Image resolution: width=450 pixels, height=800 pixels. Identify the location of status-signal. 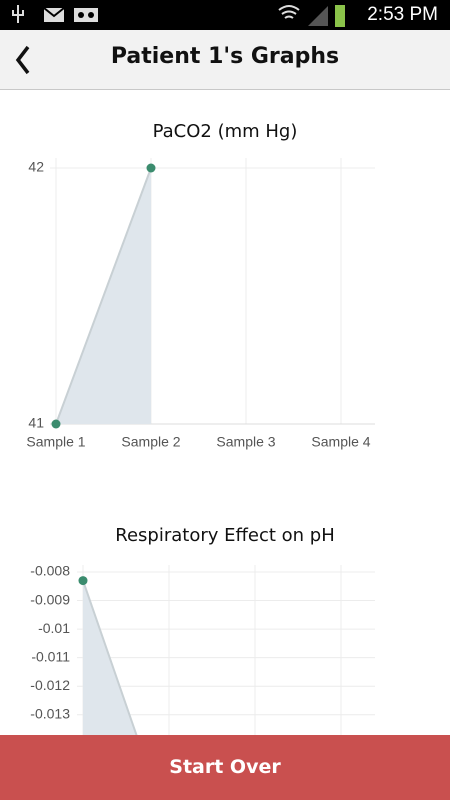
(311, 16).